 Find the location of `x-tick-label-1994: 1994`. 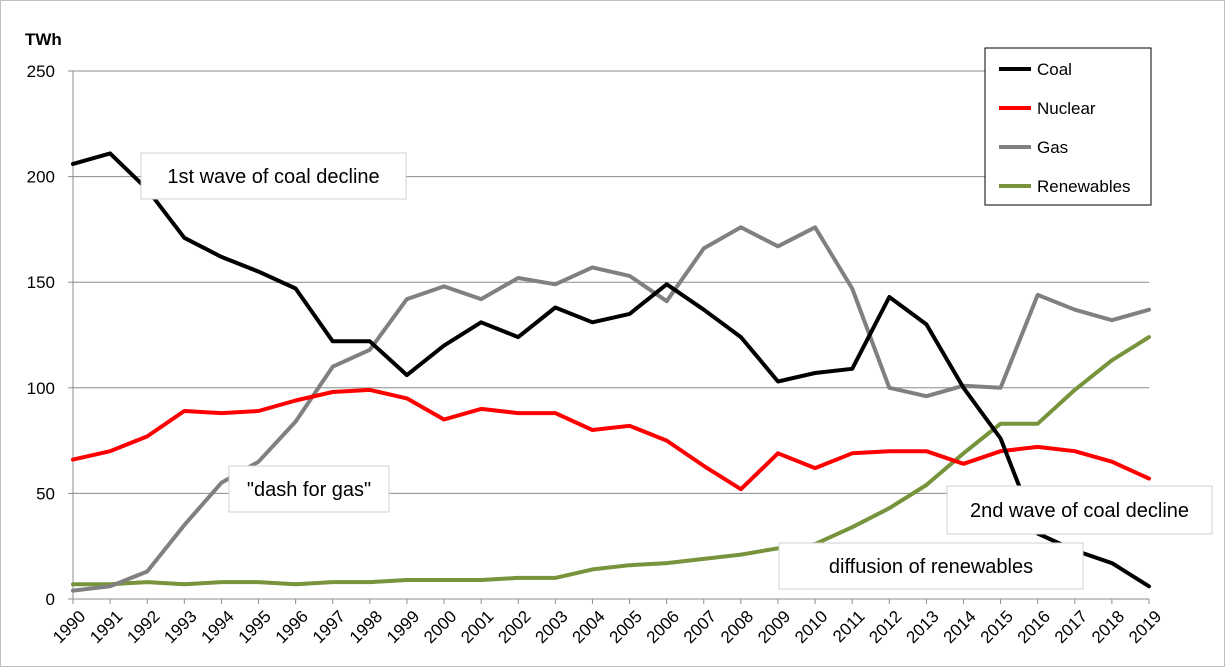

x-tick-label-1994: 1994 is located at coordinates (218, 627).